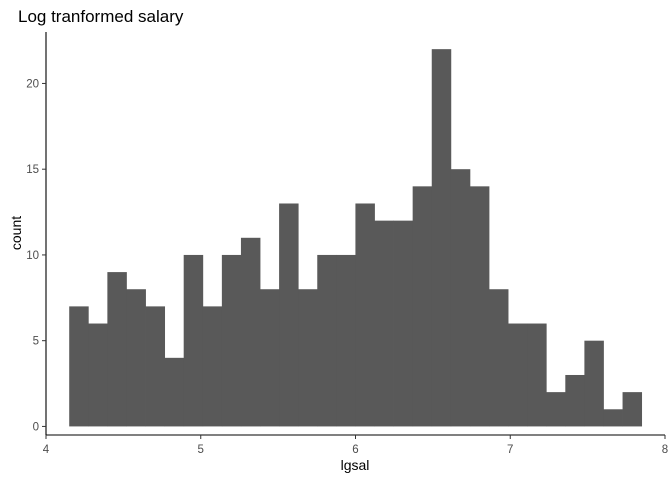 This screenshot has height=480, width=672. Describe the element at coordinates (36, 342) in the screenshot. I see `y-tick-label: 5` at that location.